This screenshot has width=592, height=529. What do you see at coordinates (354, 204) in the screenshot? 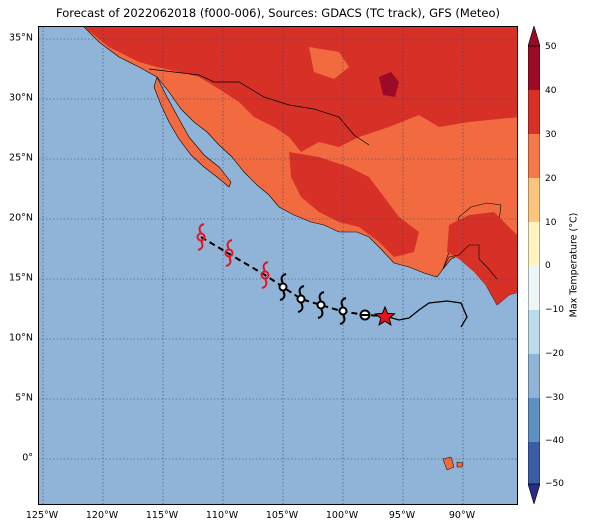
I see `land-hot-central` at bounding box center [354, 204].